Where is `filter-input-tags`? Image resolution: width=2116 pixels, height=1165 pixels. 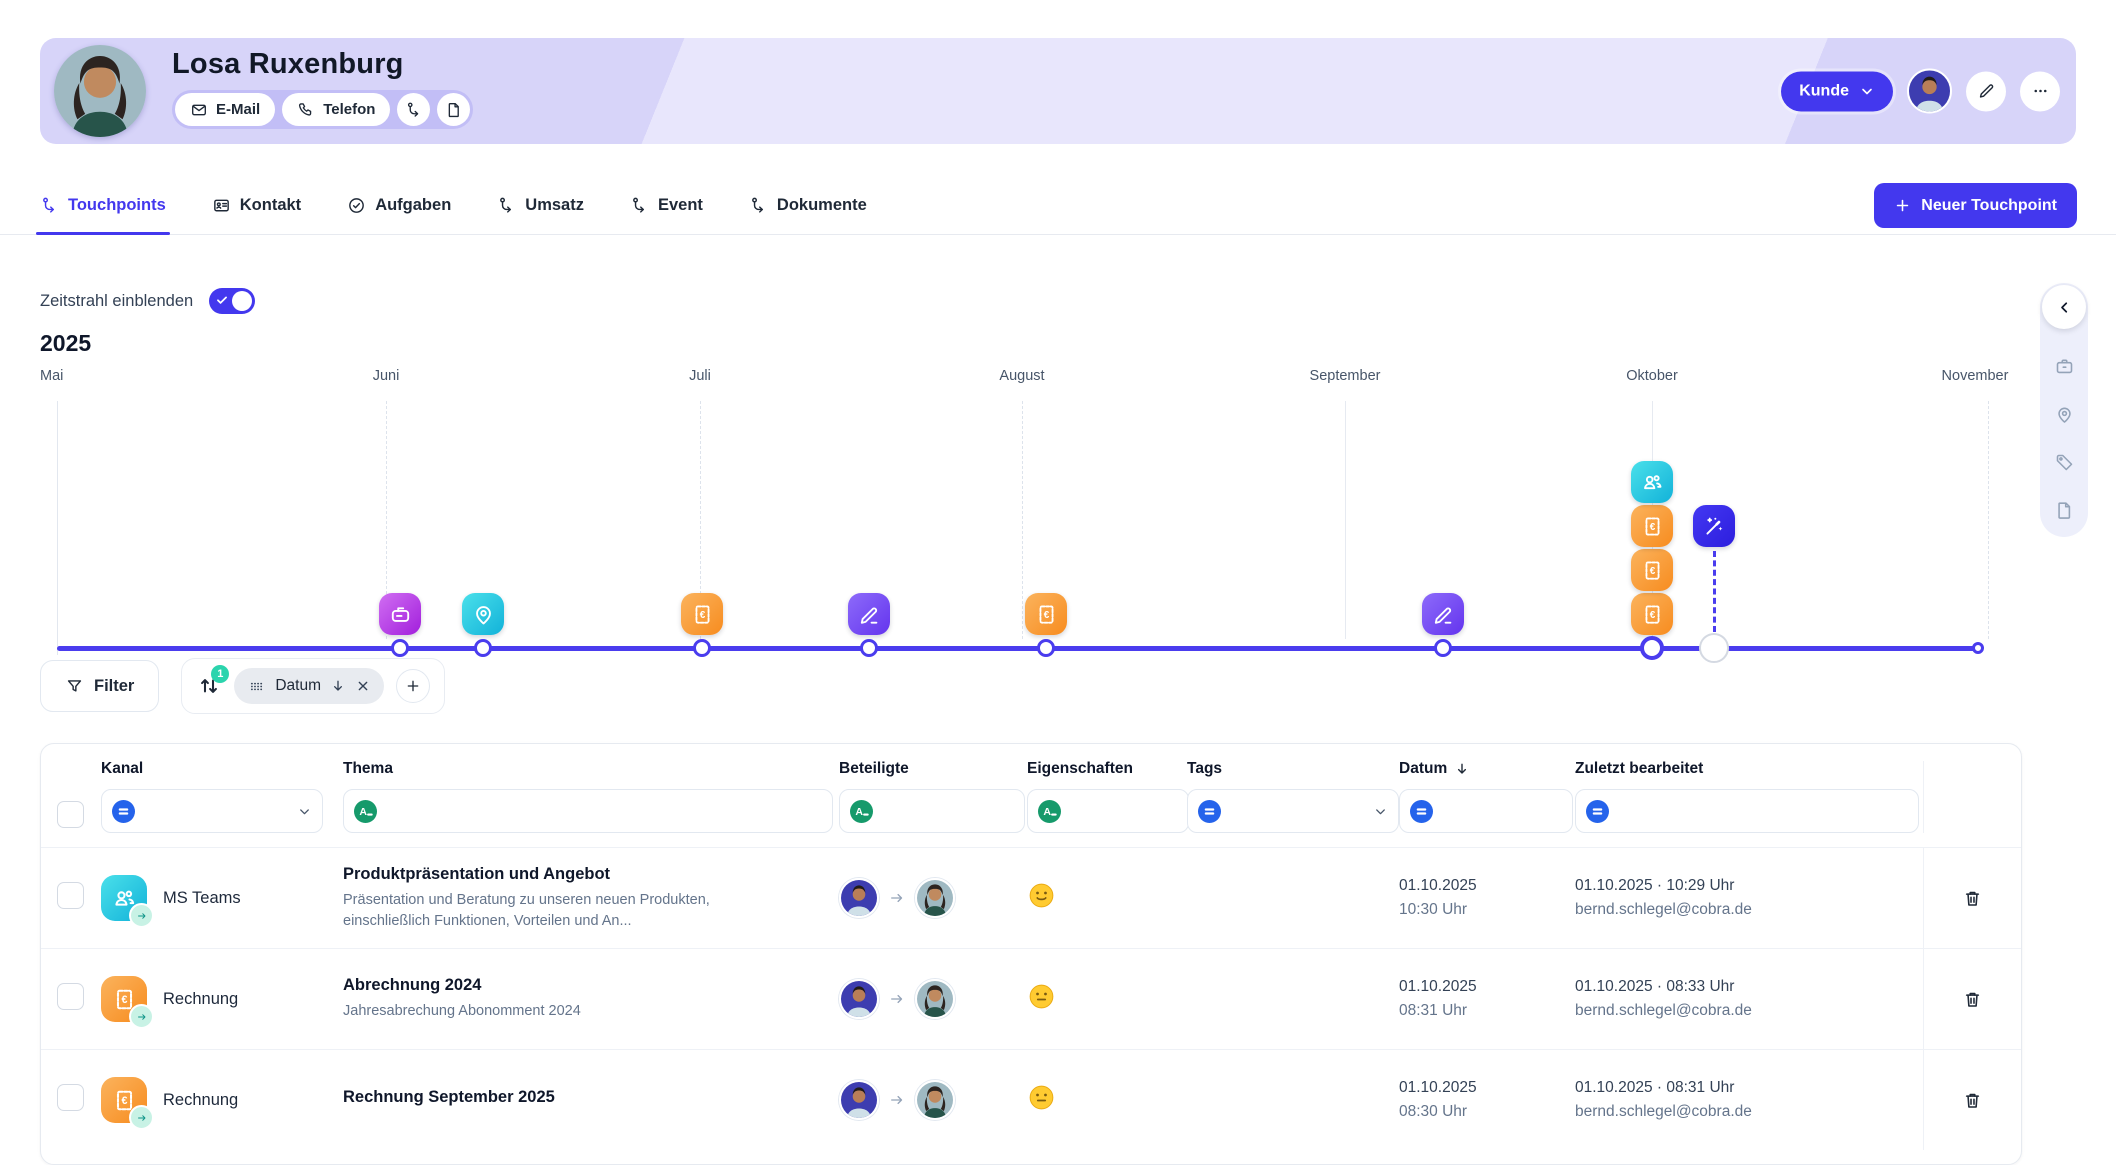
filter-input-tags is located at coordinates (1293, 811).